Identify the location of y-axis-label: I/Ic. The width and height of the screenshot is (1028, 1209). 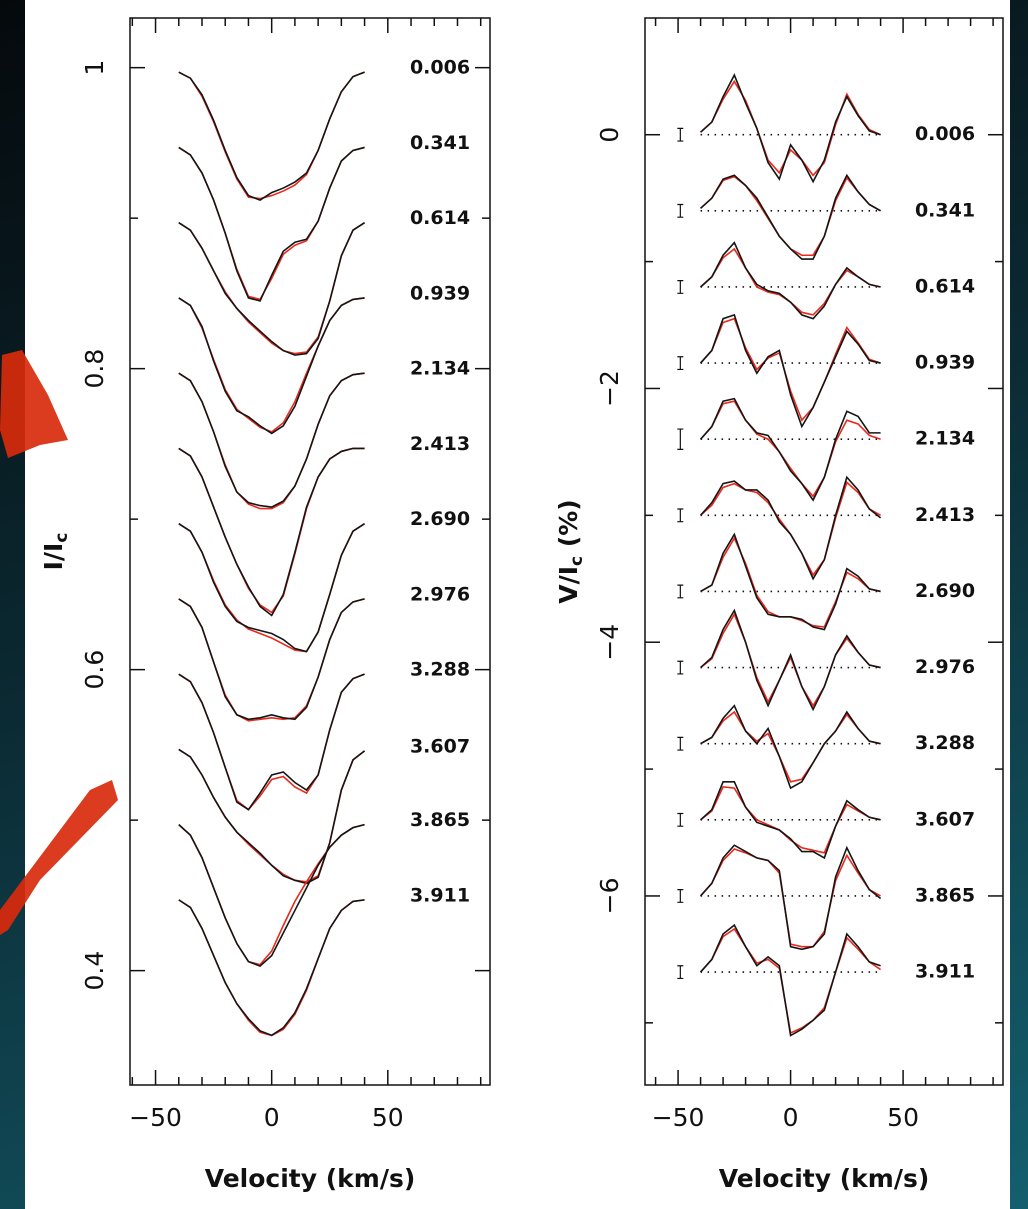
(55, 552).